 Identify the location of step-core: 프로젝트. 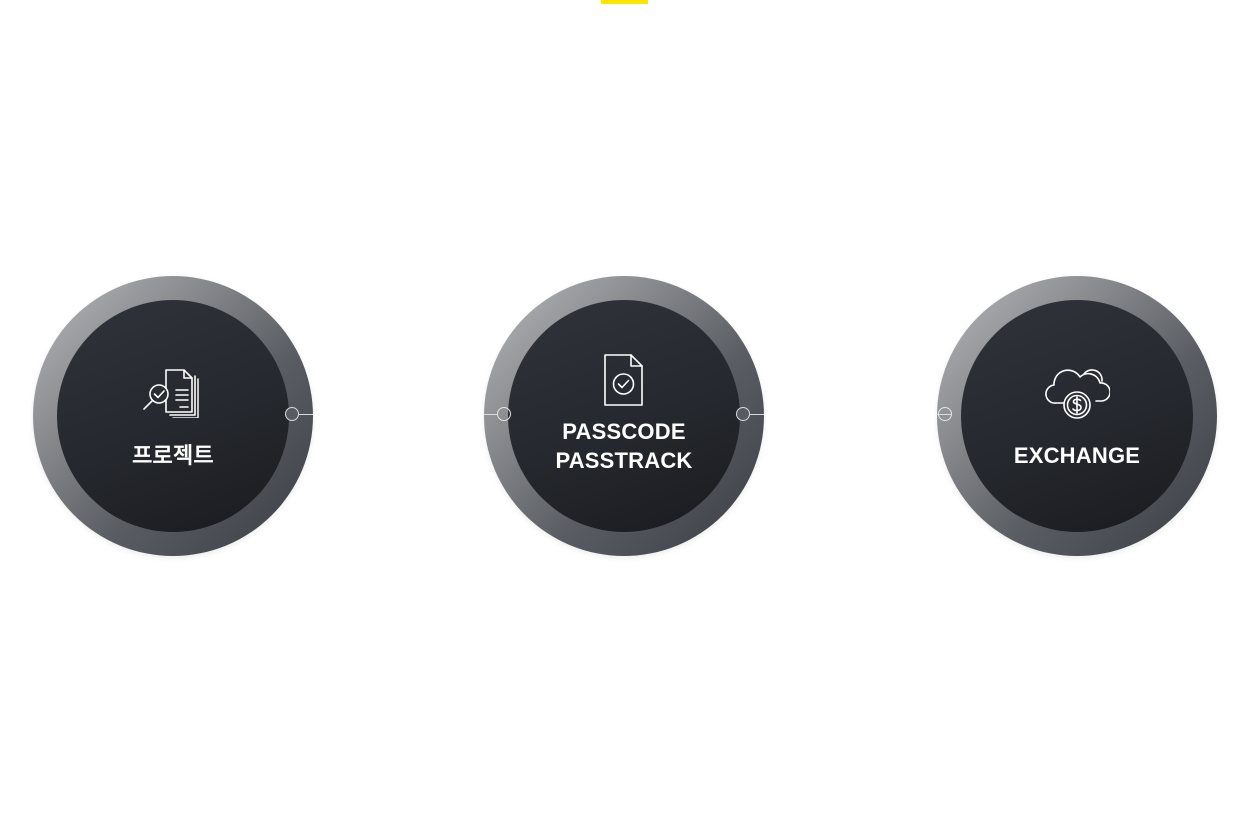
(173, 416).